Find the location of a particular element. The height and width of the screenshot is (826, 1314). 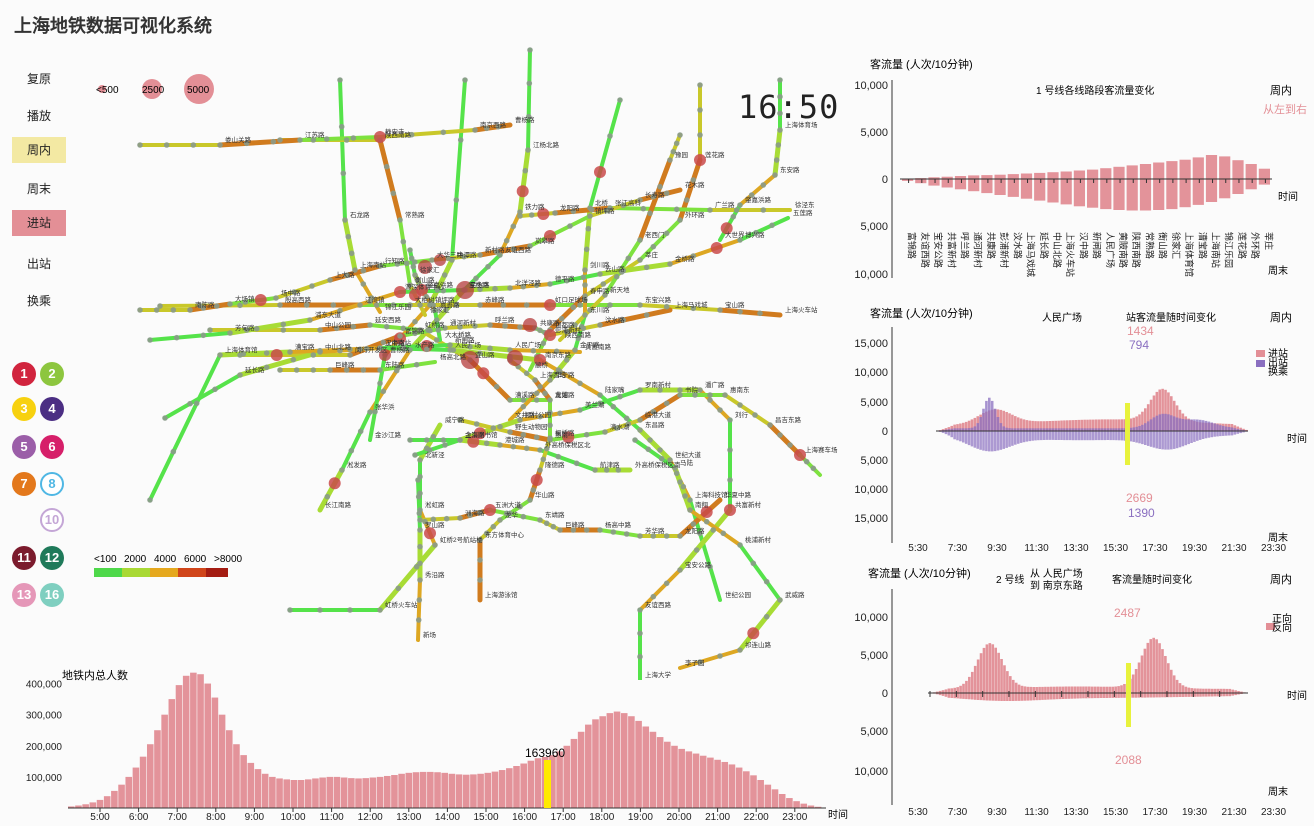

line-button-11: 11 is located at coordinates (24, 558).